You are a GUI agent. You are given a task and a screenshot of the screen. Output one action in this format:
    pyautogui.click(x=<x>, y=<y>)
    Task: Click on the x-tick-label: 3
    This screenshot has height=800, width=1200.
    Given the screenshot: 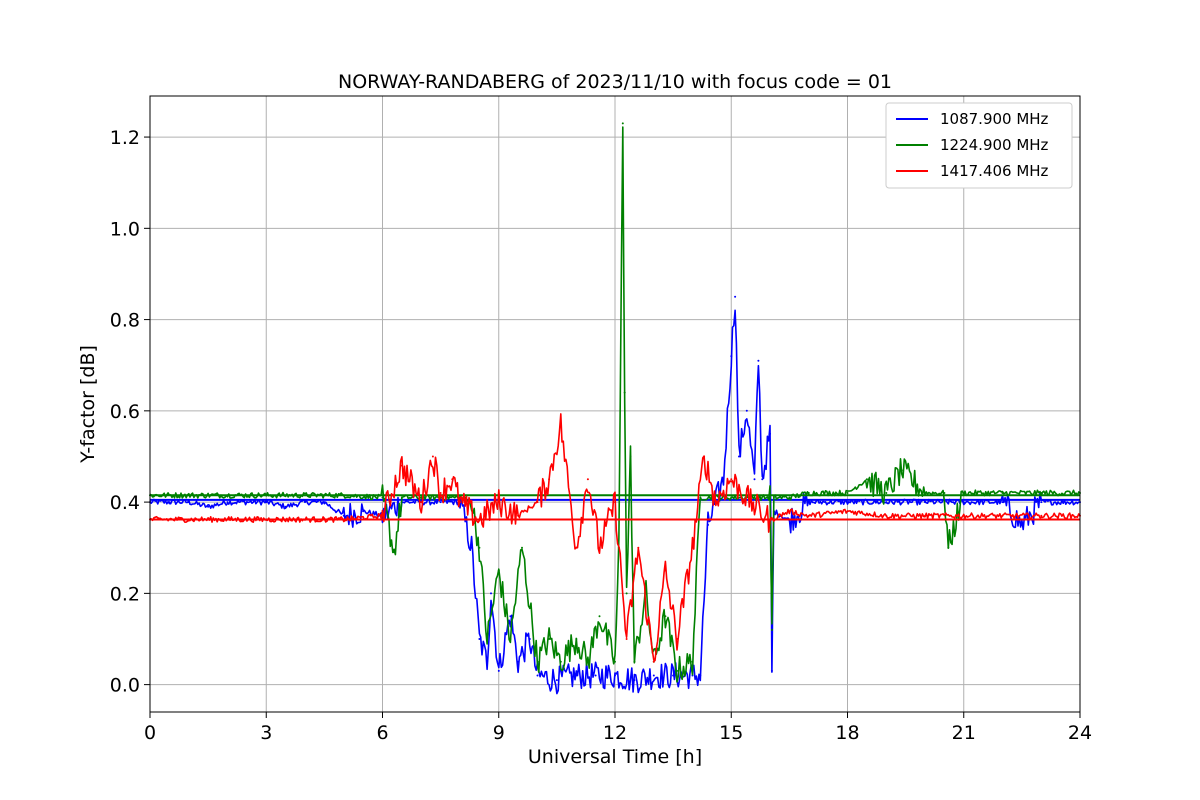 What is the action you would take?
    pyautogui.click(x=266, y=733)
    